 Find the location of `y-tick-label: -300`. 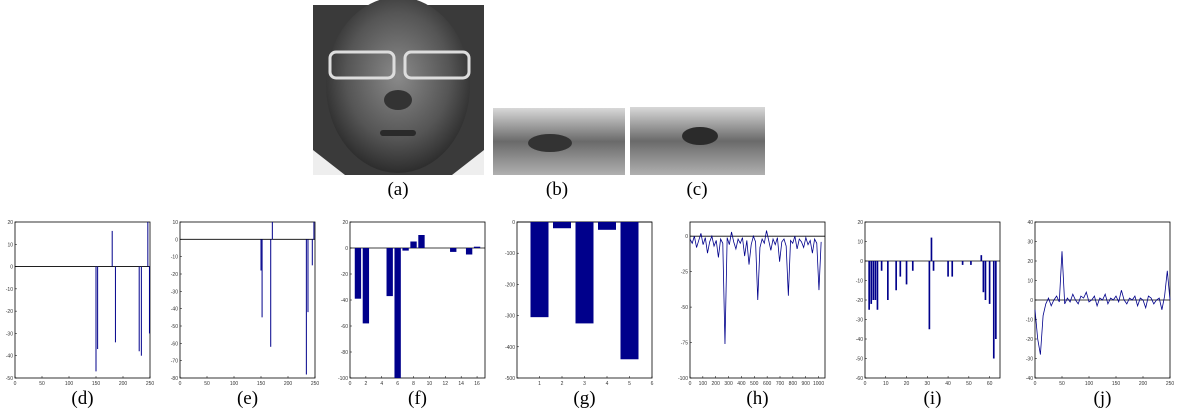

y-tick-label: -300 is located at coordinates (510, 317).